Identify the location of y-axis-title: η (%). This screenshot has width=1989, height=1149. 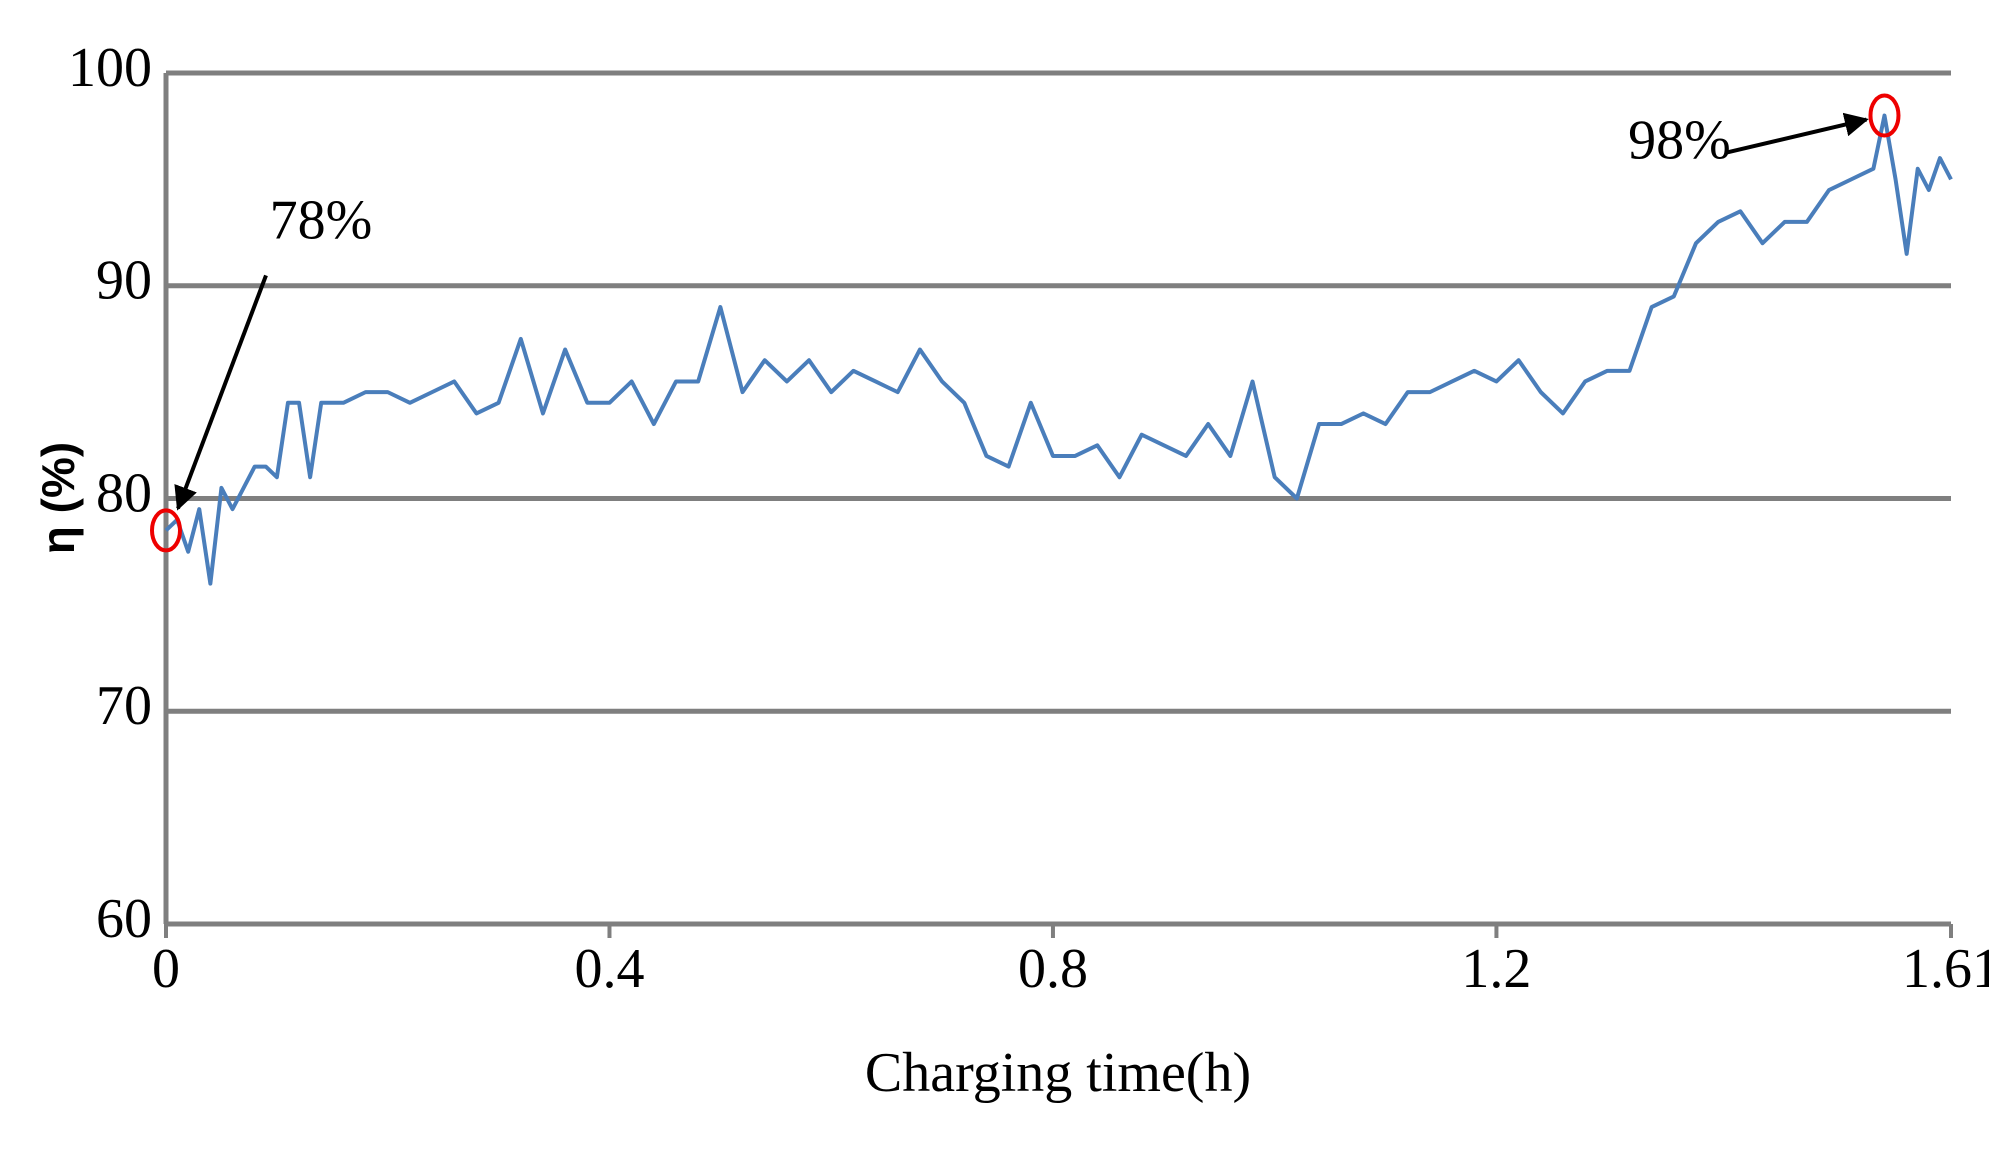
(58, 498).